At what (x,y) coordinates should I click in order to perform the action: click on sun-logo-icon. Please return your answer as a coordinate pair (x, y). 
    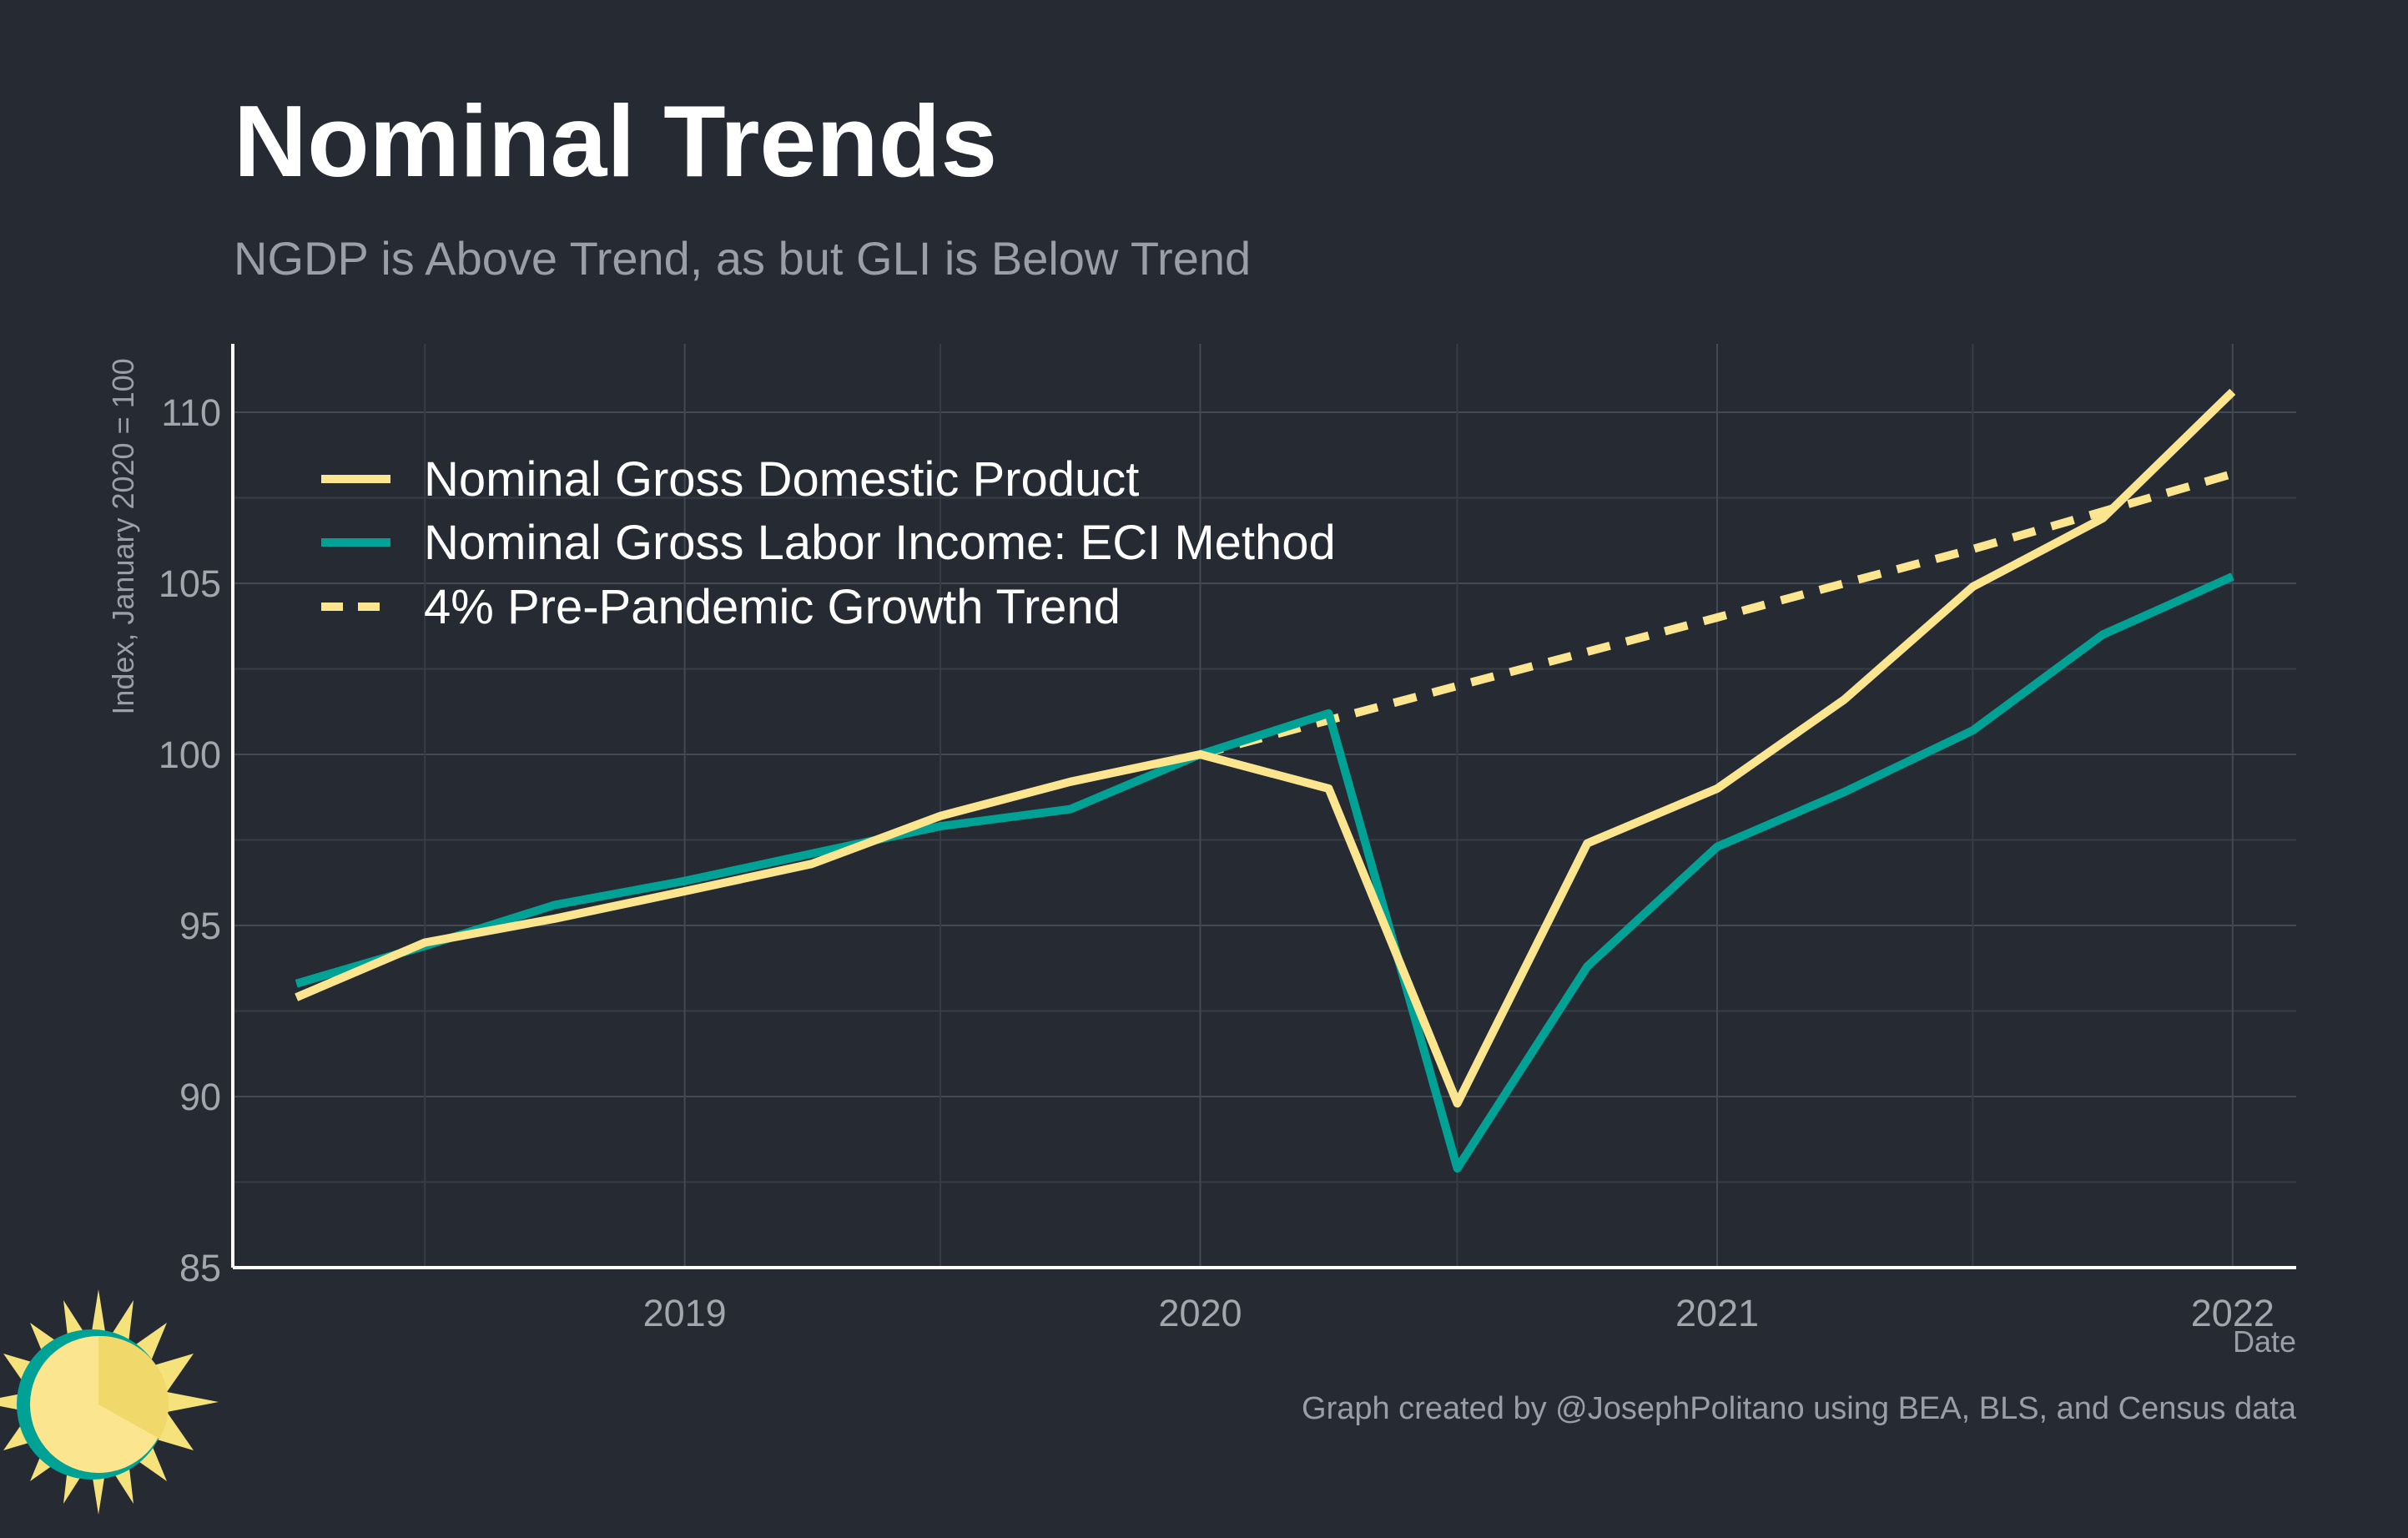
    Looking at the image, I should click on (109, 1402).